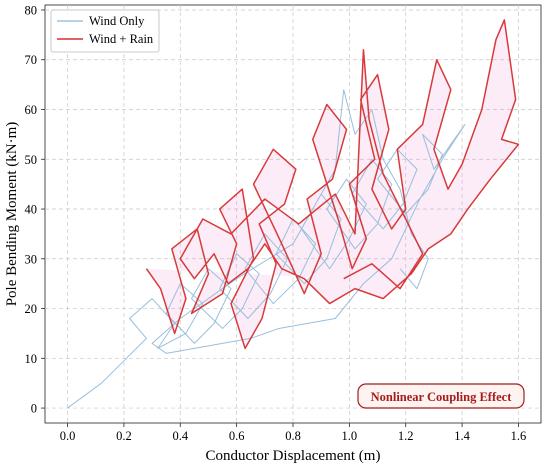 The width and height of the screenshot is (550, 469). Describe the element at coordinates (180, 436) in the screenshot. I see `x-tick-label: 0.4` at that location.